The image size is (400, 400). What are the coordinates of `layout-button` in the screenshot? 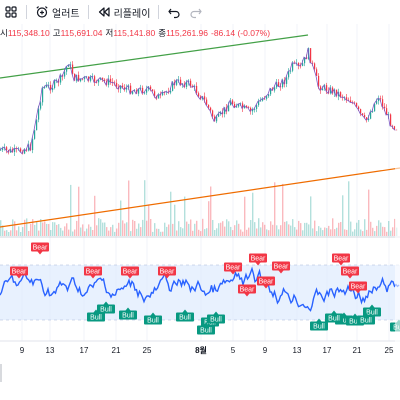 It's located at (11, 12).